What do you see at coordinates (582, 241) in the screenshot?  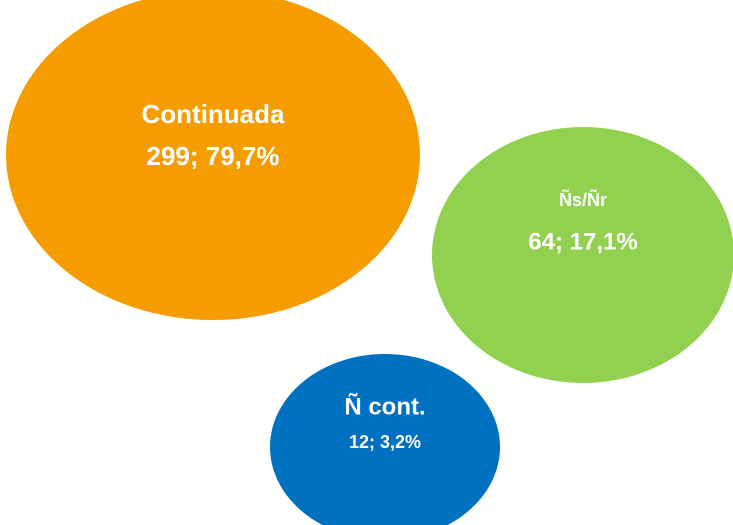 I see `bubble-value-label: 64; 17,1%` at bounding box center [582, 241].